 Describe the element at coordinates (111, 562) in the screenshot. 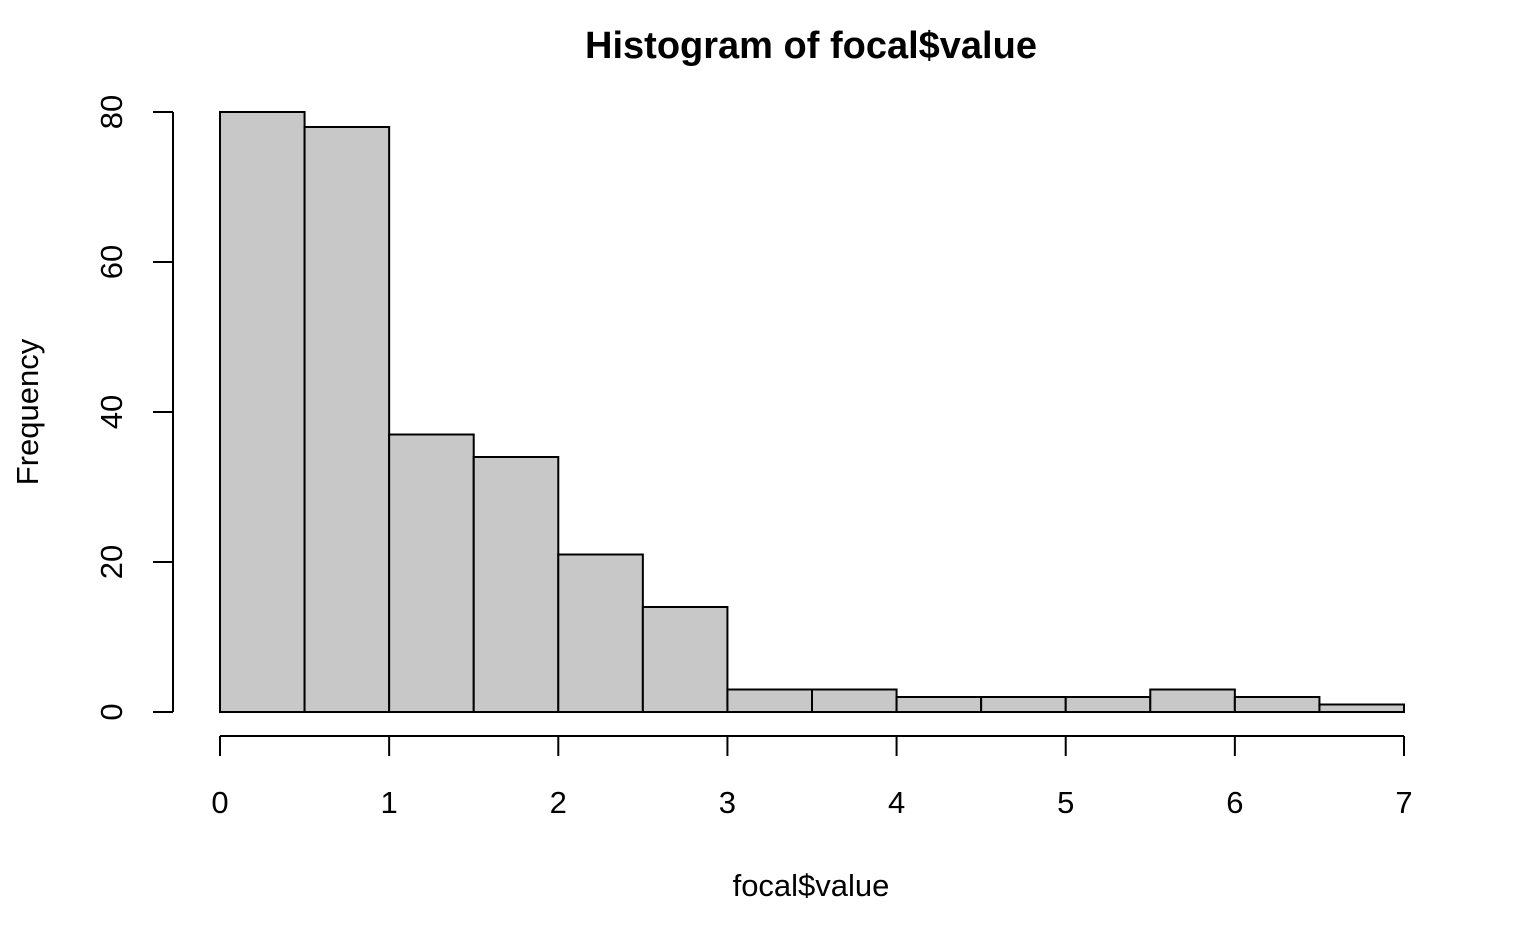

I see `y-tick-label: 20` at that location.